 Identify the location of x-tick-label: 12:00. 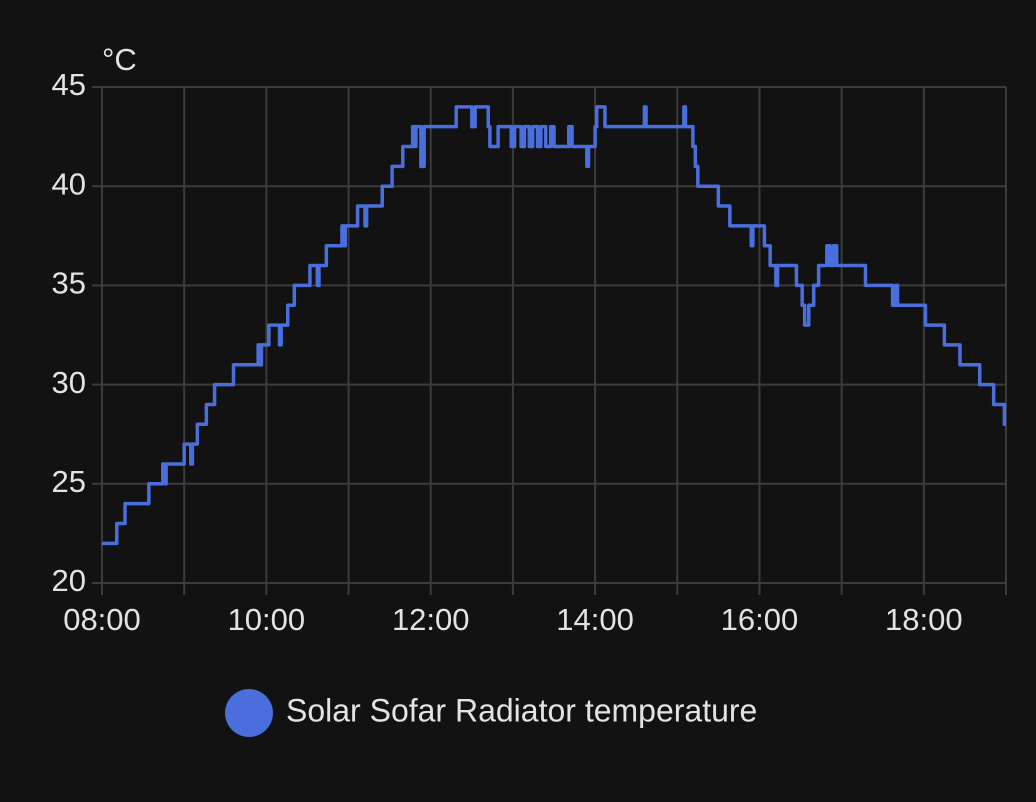
(431, 619).